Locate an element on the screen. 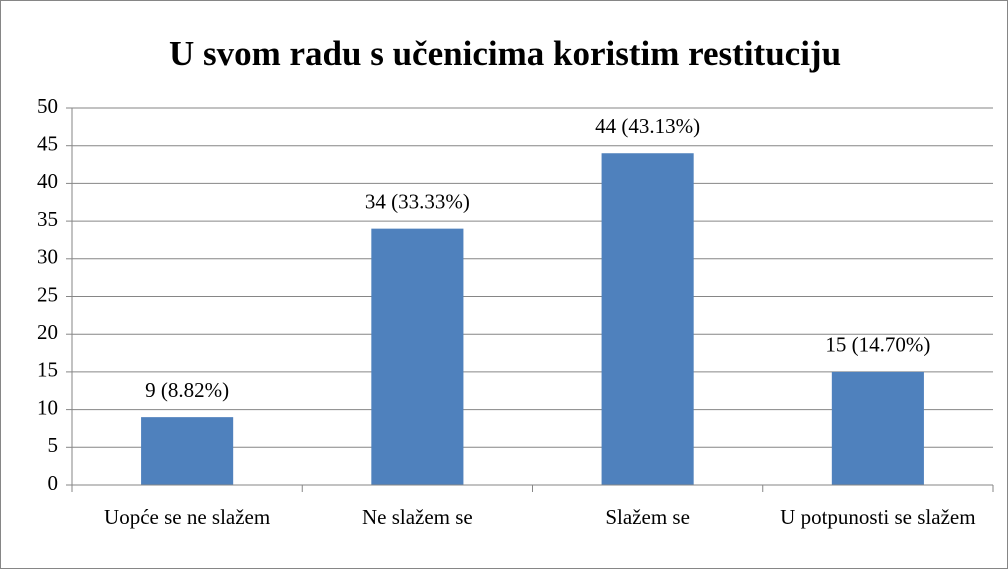  y-tick-label: 5 is located at coordinates (53, 445).